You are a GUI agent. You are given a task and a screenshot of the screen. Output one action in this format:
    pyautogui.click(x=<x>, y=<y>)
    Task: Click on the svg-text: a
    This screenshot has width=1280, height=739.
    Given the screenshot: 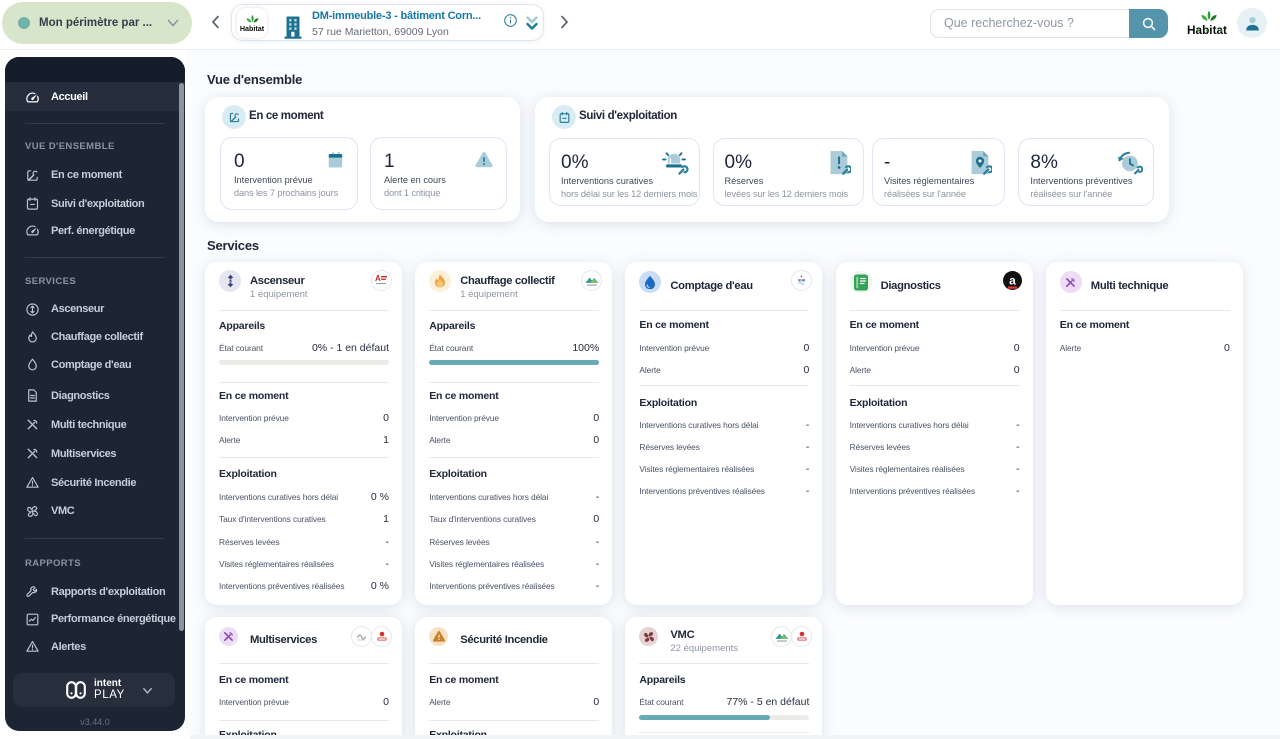 What is the action you would take?
    pyautogui.click(x=1012, y=281)
    